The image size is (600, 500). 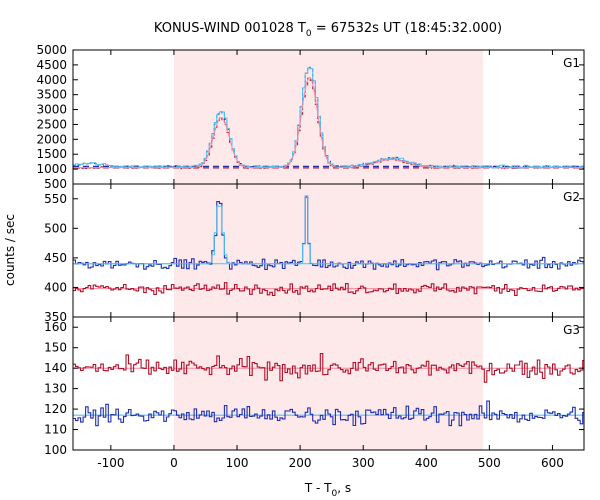 I want to click on y-tick-label: 2000, so click(x=51, y=139).